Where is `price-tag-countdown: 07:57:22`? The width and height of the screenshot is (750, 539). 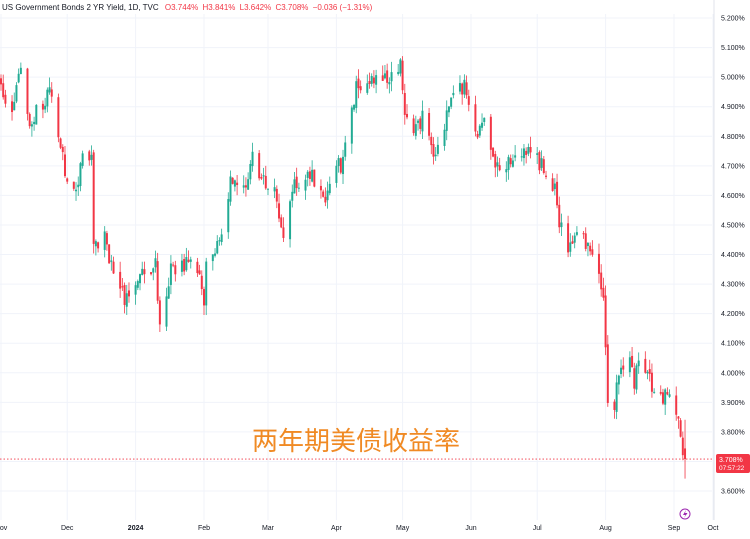
price-tag-countdown: 07:57:22 is located at coordinates (732, 468).